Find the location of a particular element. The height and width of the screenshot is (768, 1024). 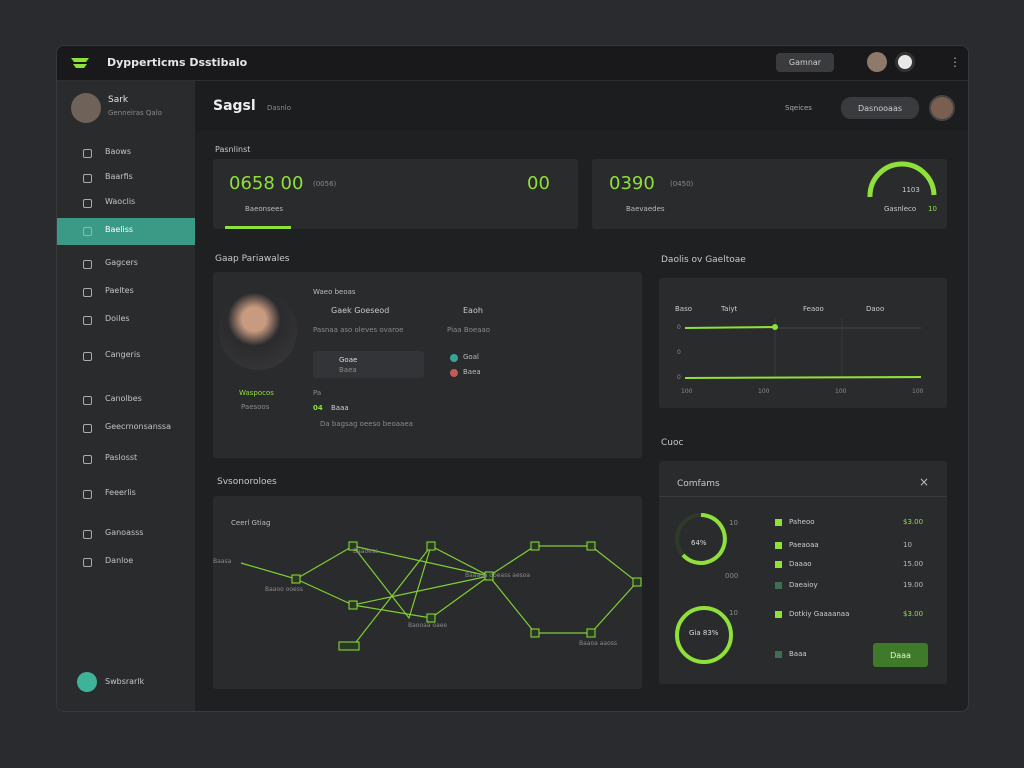

stats-label: Pasnlinst is located at coordinates (233, 149).